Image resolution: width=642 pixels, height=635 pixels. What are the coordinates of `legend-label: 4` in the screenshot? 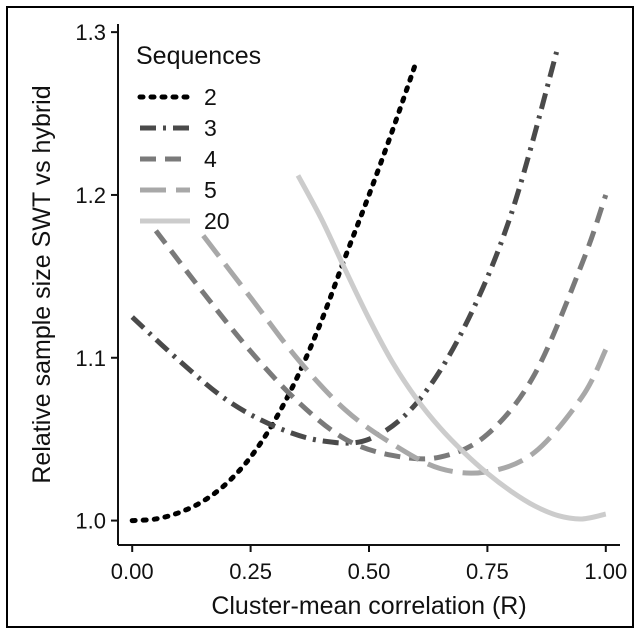 It's located at (210, 159).